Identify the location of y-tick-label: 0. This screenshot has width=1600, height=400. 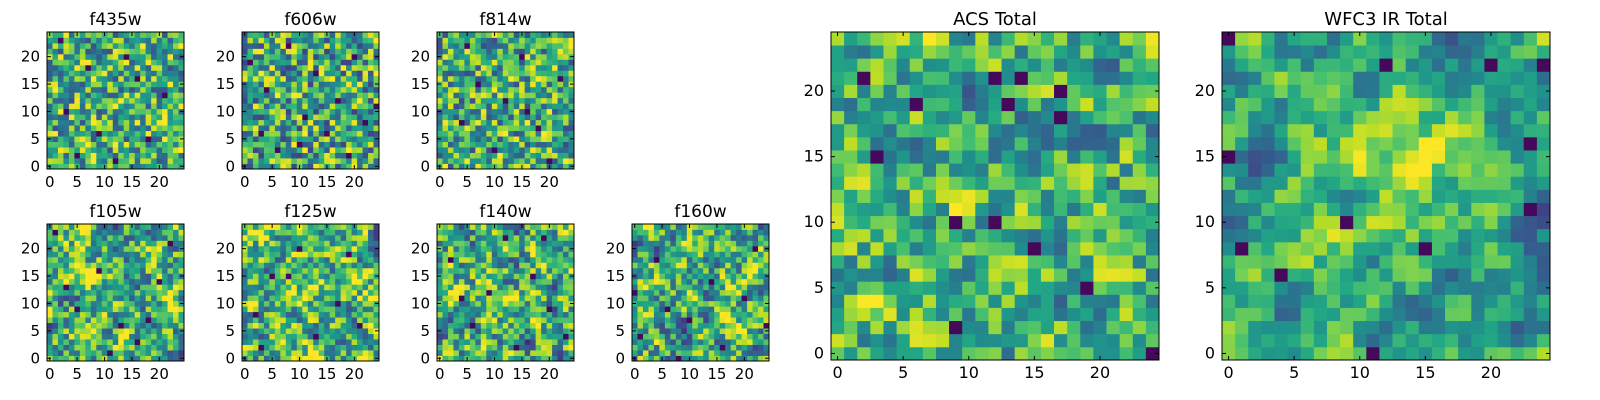
(425, 166).